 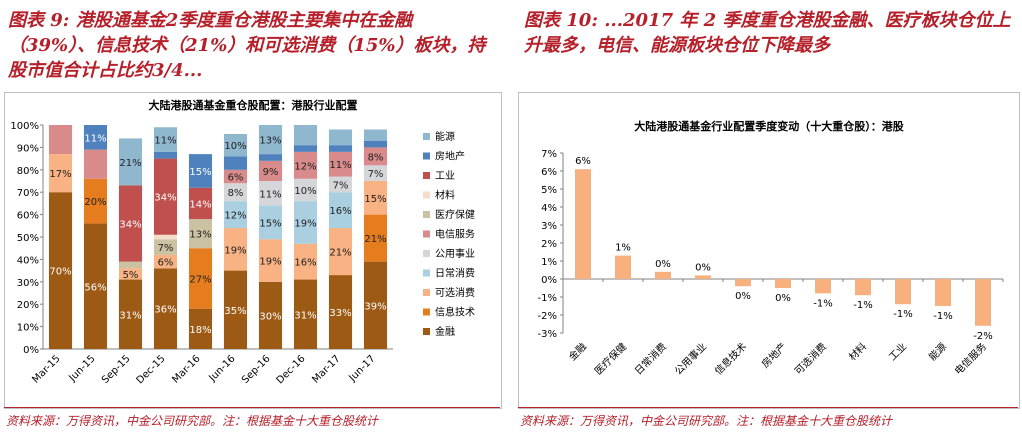 I want to click on right-source-note: 资料来源：万得资讯，中金公司研究部。注：根据基金十大重仓股统计, so click(x=706, y=421).